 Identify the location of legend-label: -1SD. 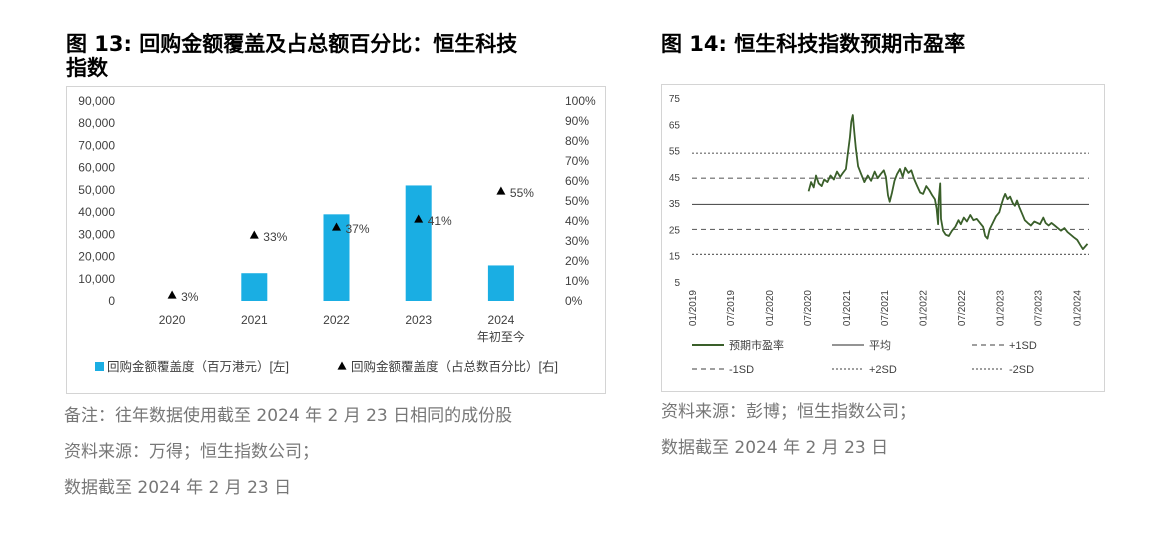
(741, 370).